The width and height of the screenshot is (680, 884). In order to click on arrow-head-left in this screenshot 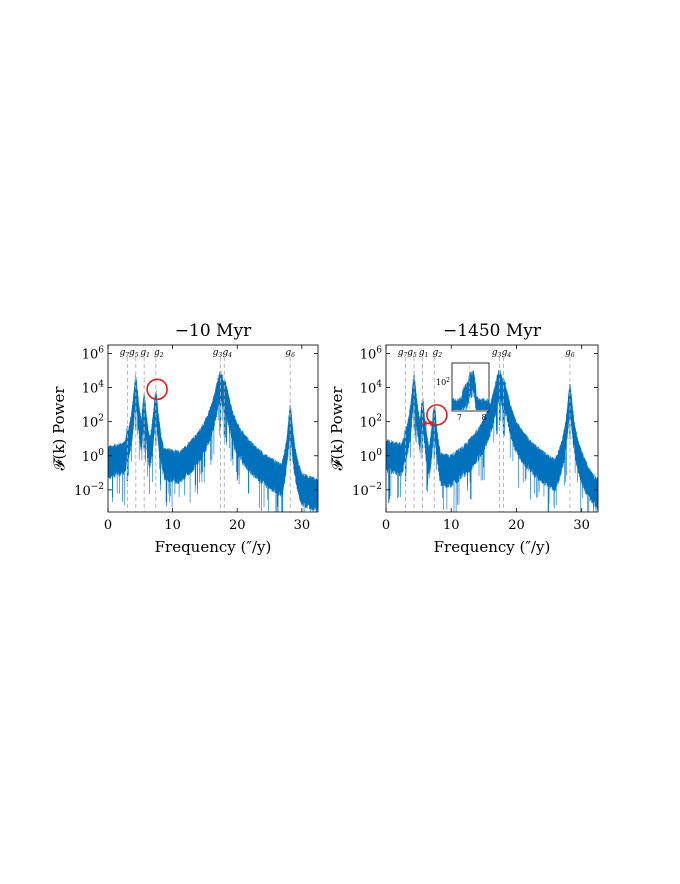, I will do `click(424, 423)`.